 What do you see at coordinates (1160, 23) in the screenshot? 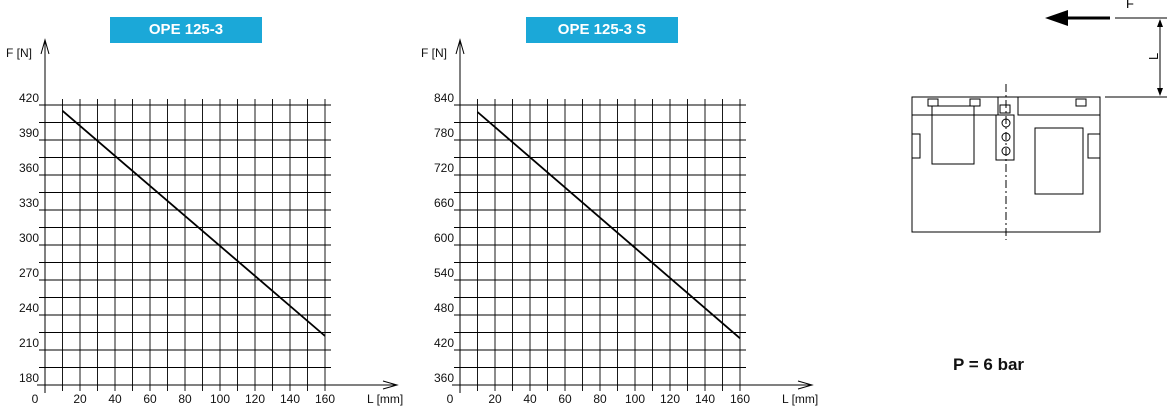
I see `dim-arrow-top` at bounding box center [1160, 23].